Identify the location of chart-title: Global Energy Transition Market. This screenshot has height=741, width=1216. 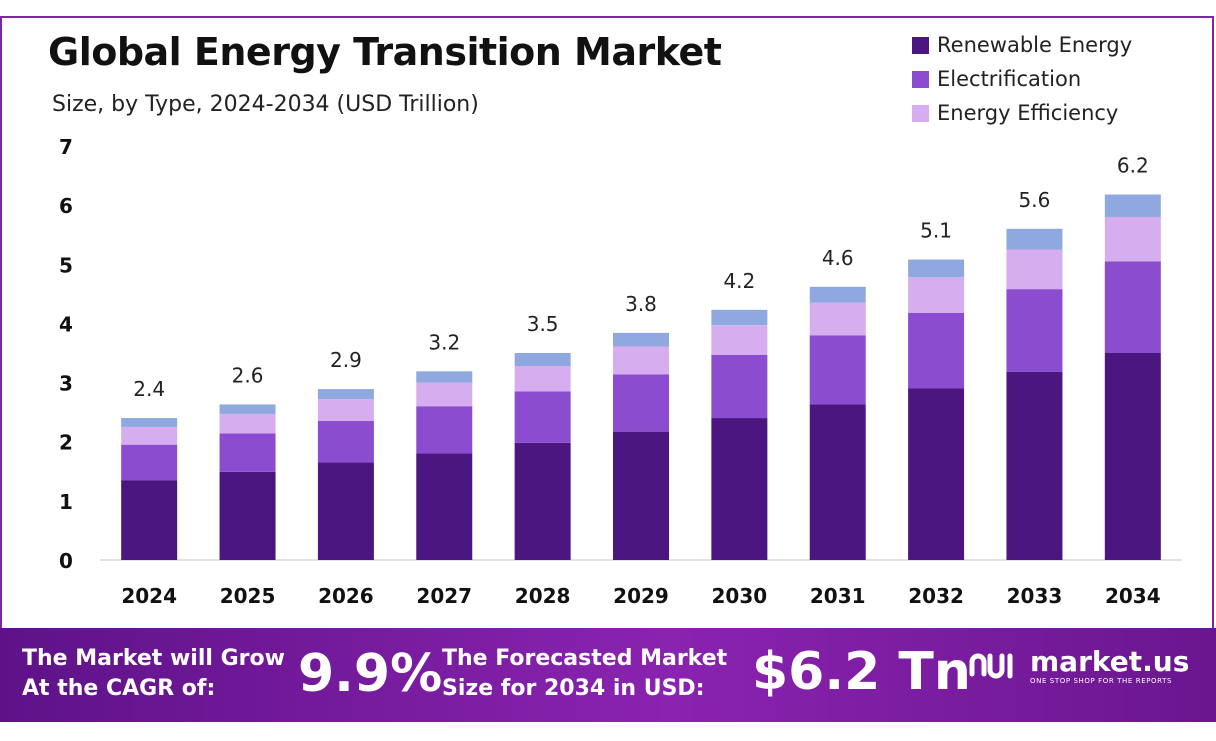
(385, 52).